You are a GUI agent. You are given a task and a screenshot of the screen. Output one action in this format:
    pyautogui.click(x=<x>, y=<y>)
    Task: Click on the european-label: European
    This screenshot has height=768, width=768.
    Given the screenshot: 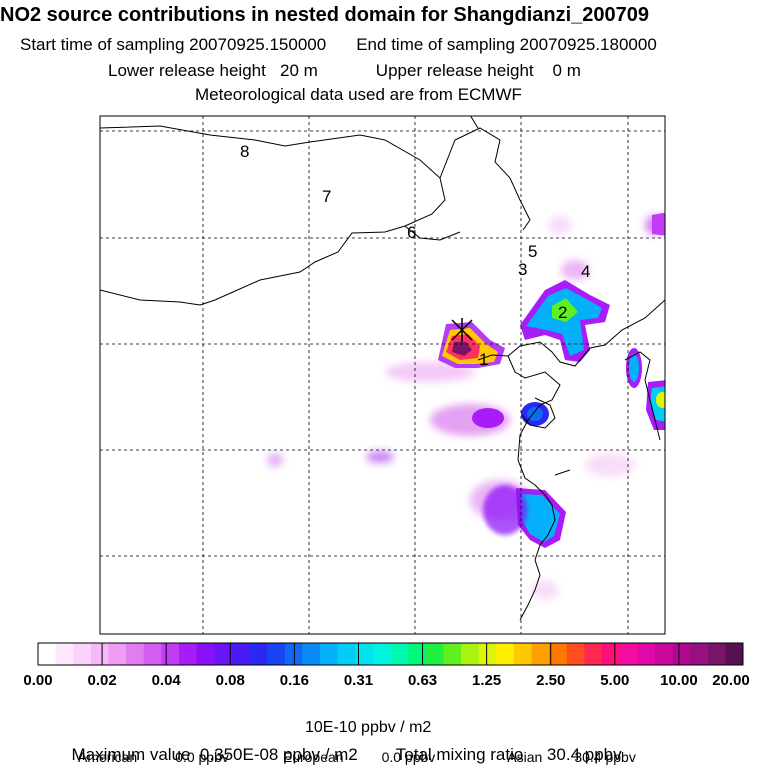 What is the action you would take?
    pyautogui.click(x=313, y=757)
    